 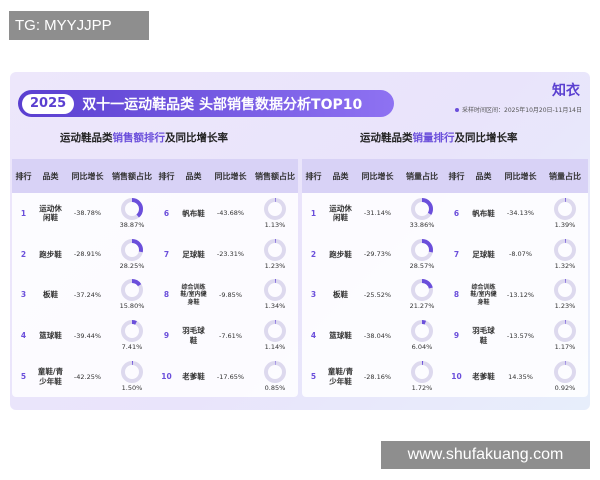 I want to click on category-cell: 老爹鞋, so click(x=483, y=376).